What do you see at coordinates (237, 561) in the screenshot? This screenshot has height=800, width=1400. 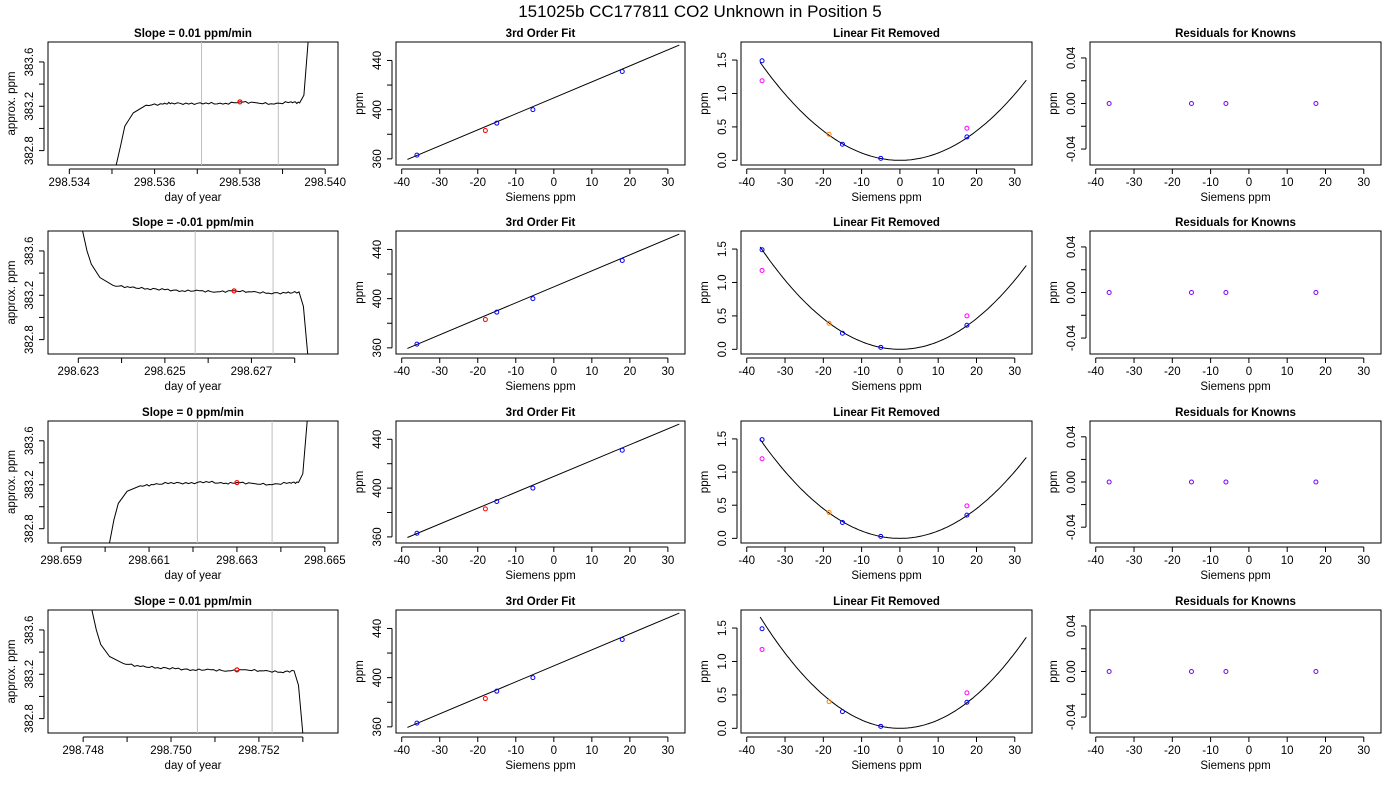 I see `x-tick-label: 298.663` at bounding box center [237, 561].